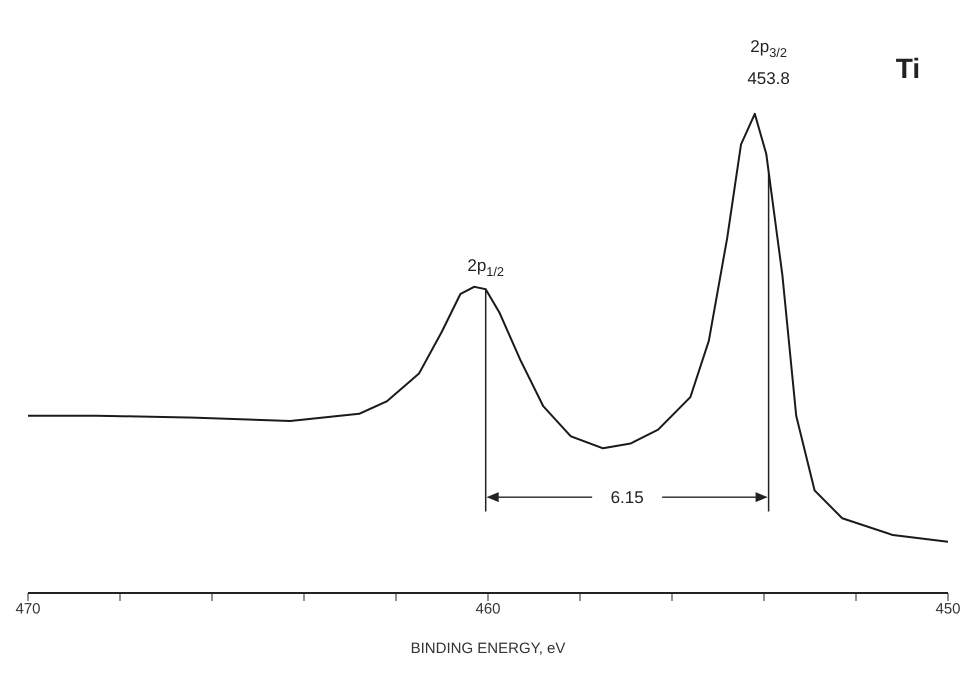  I want to click on text: 453.8, so click(768, 78).